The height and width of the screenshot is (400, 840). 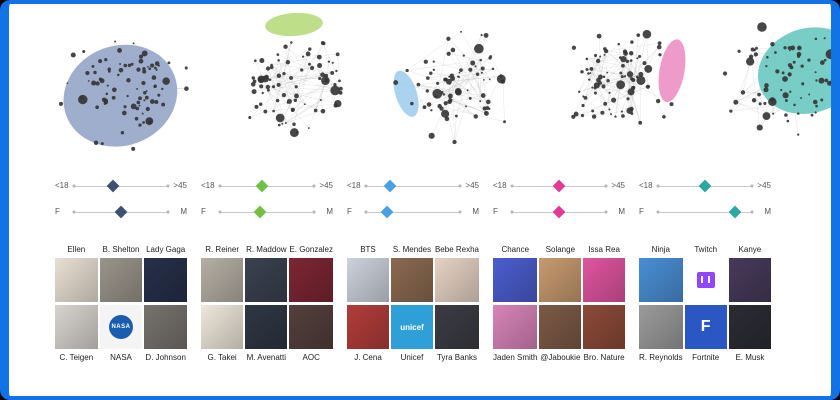 I want to click on avatar-label-bebe-rexha: Bebe Rexha, so click(x=456, y=249).